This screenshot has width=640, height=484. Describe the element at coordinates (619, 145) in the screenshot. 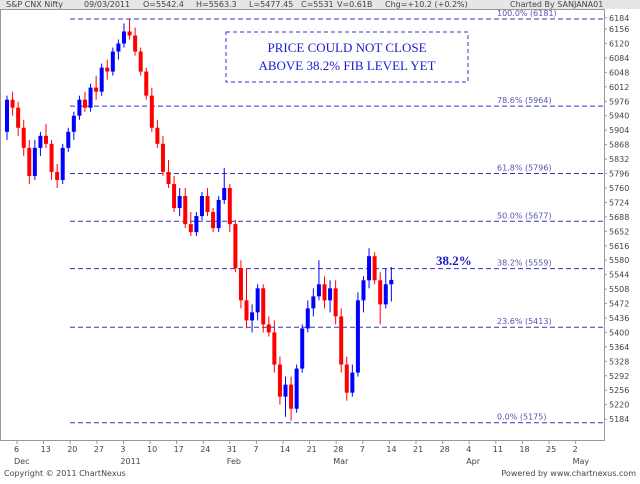

I see `y-tick-label: 5868` at that location.